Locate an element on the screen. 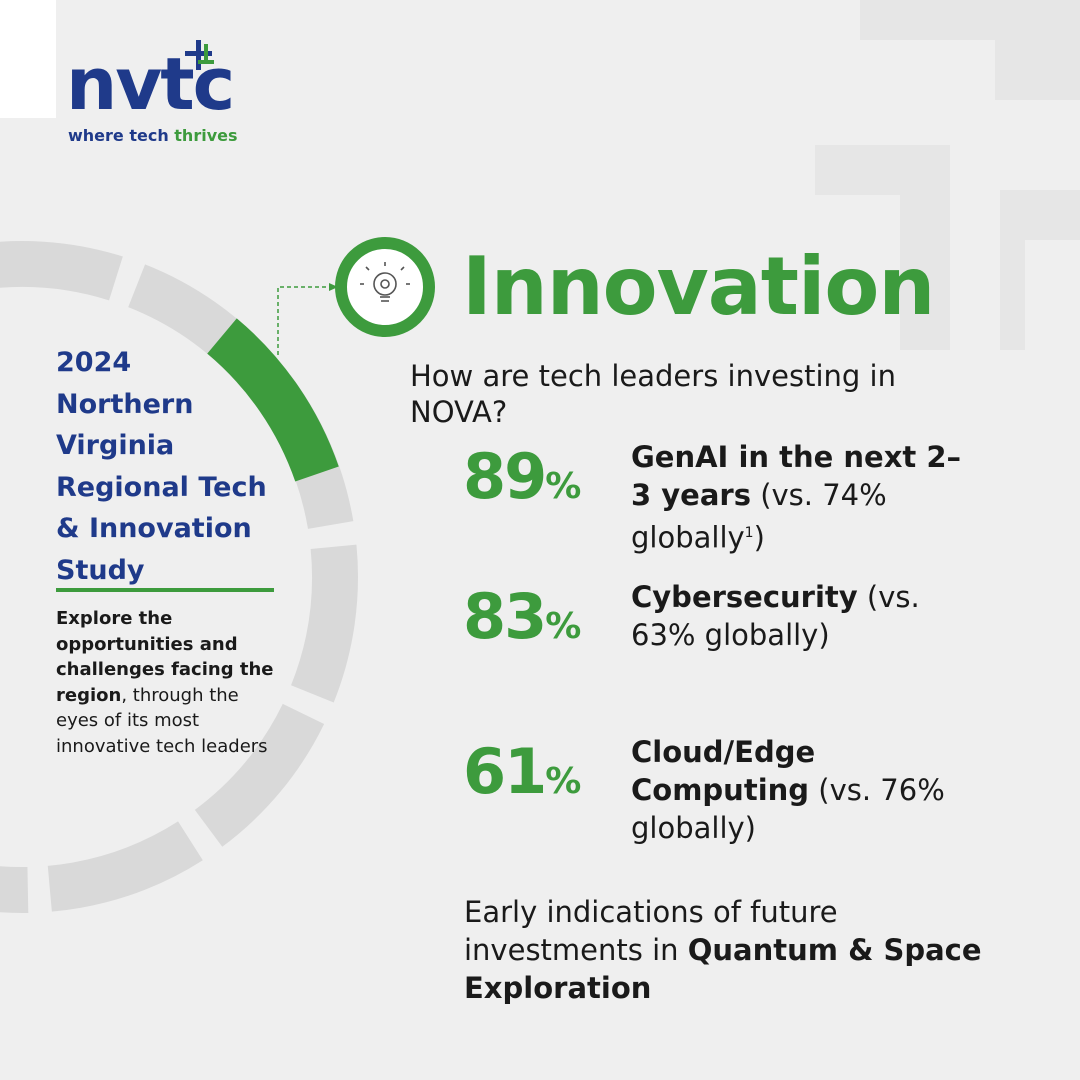 Image resolution: width=1080 pixels, height=1080 pixels. white-panel is located at coordinates (28, 59).